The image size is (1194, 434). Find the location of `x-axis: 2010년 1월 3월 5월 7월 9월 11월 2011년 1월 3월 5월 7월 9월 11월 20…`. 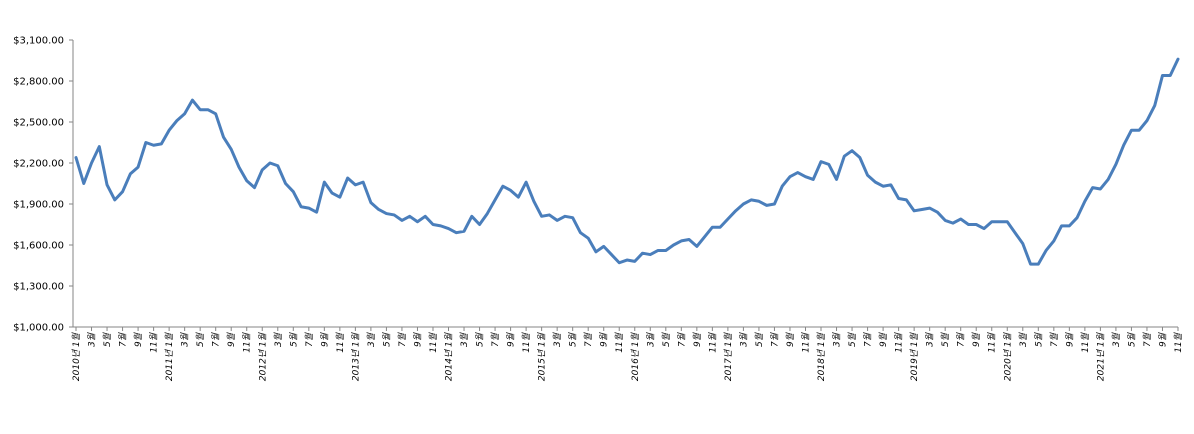

x-axis: 2010년 1월 3월 5월 7월 9월 11월 2011년 1월 3월 5월 7월 9월 11월 20… is located at coordinates (627, 353).